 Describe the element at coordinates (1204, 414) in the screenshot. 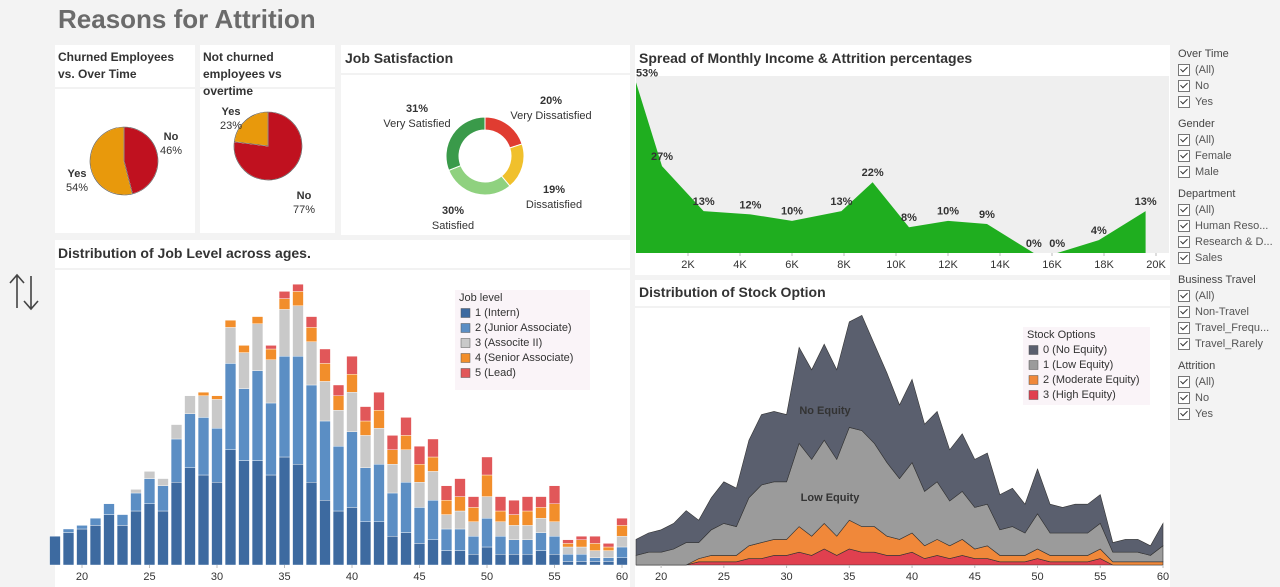

I see `filter-option-label: Yes` at that location.